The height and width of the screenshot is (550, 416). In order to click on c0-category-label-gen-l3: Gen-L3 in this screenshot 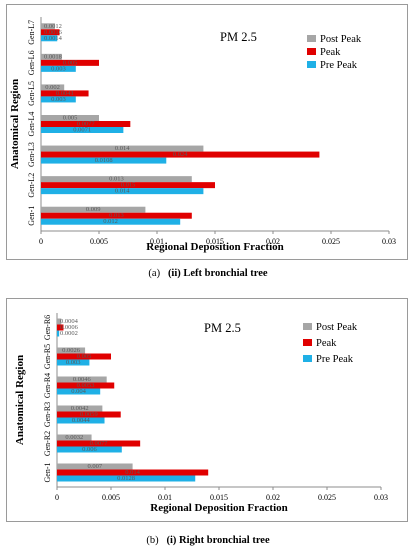, I will do `click(31, 154)`.